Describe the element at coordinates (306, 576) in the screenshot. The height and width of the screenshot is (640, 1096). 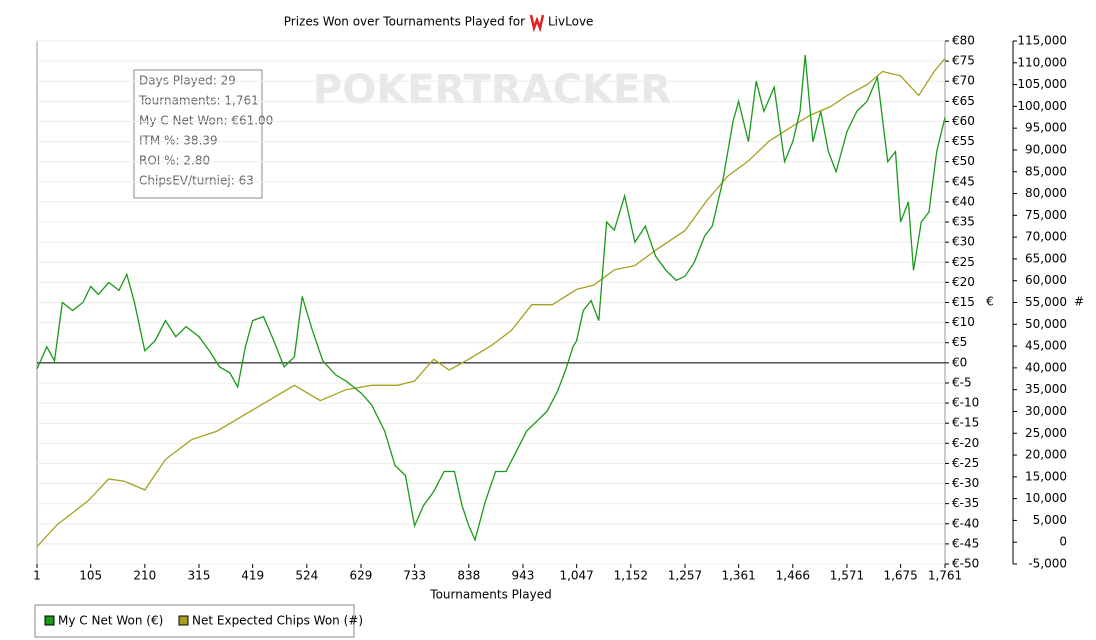
I see `x-tick-label: 524` at that location.